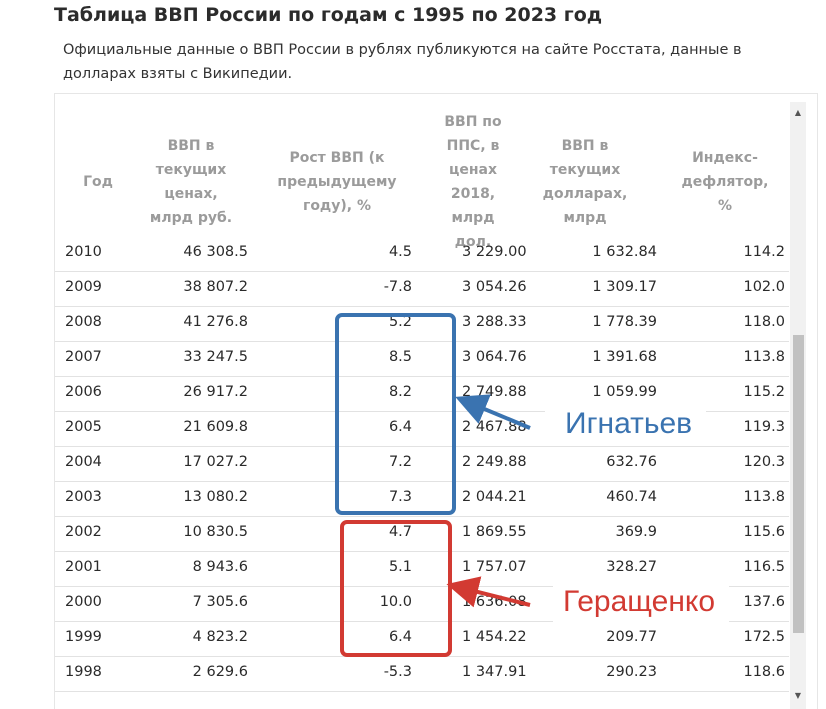 The width and height of the screenshot is (826, 709). I want to click on cell-ppp: 3 054.26, so click(494, 287).